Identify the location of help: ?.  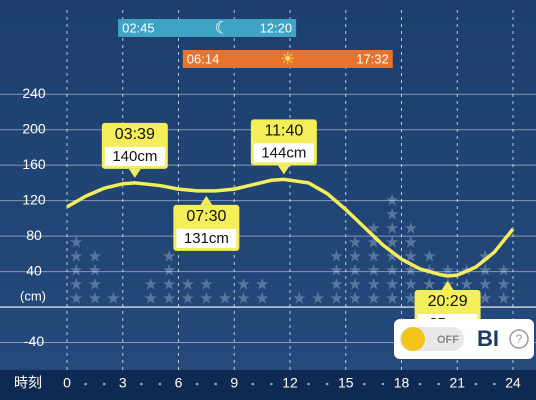
(519, 339).